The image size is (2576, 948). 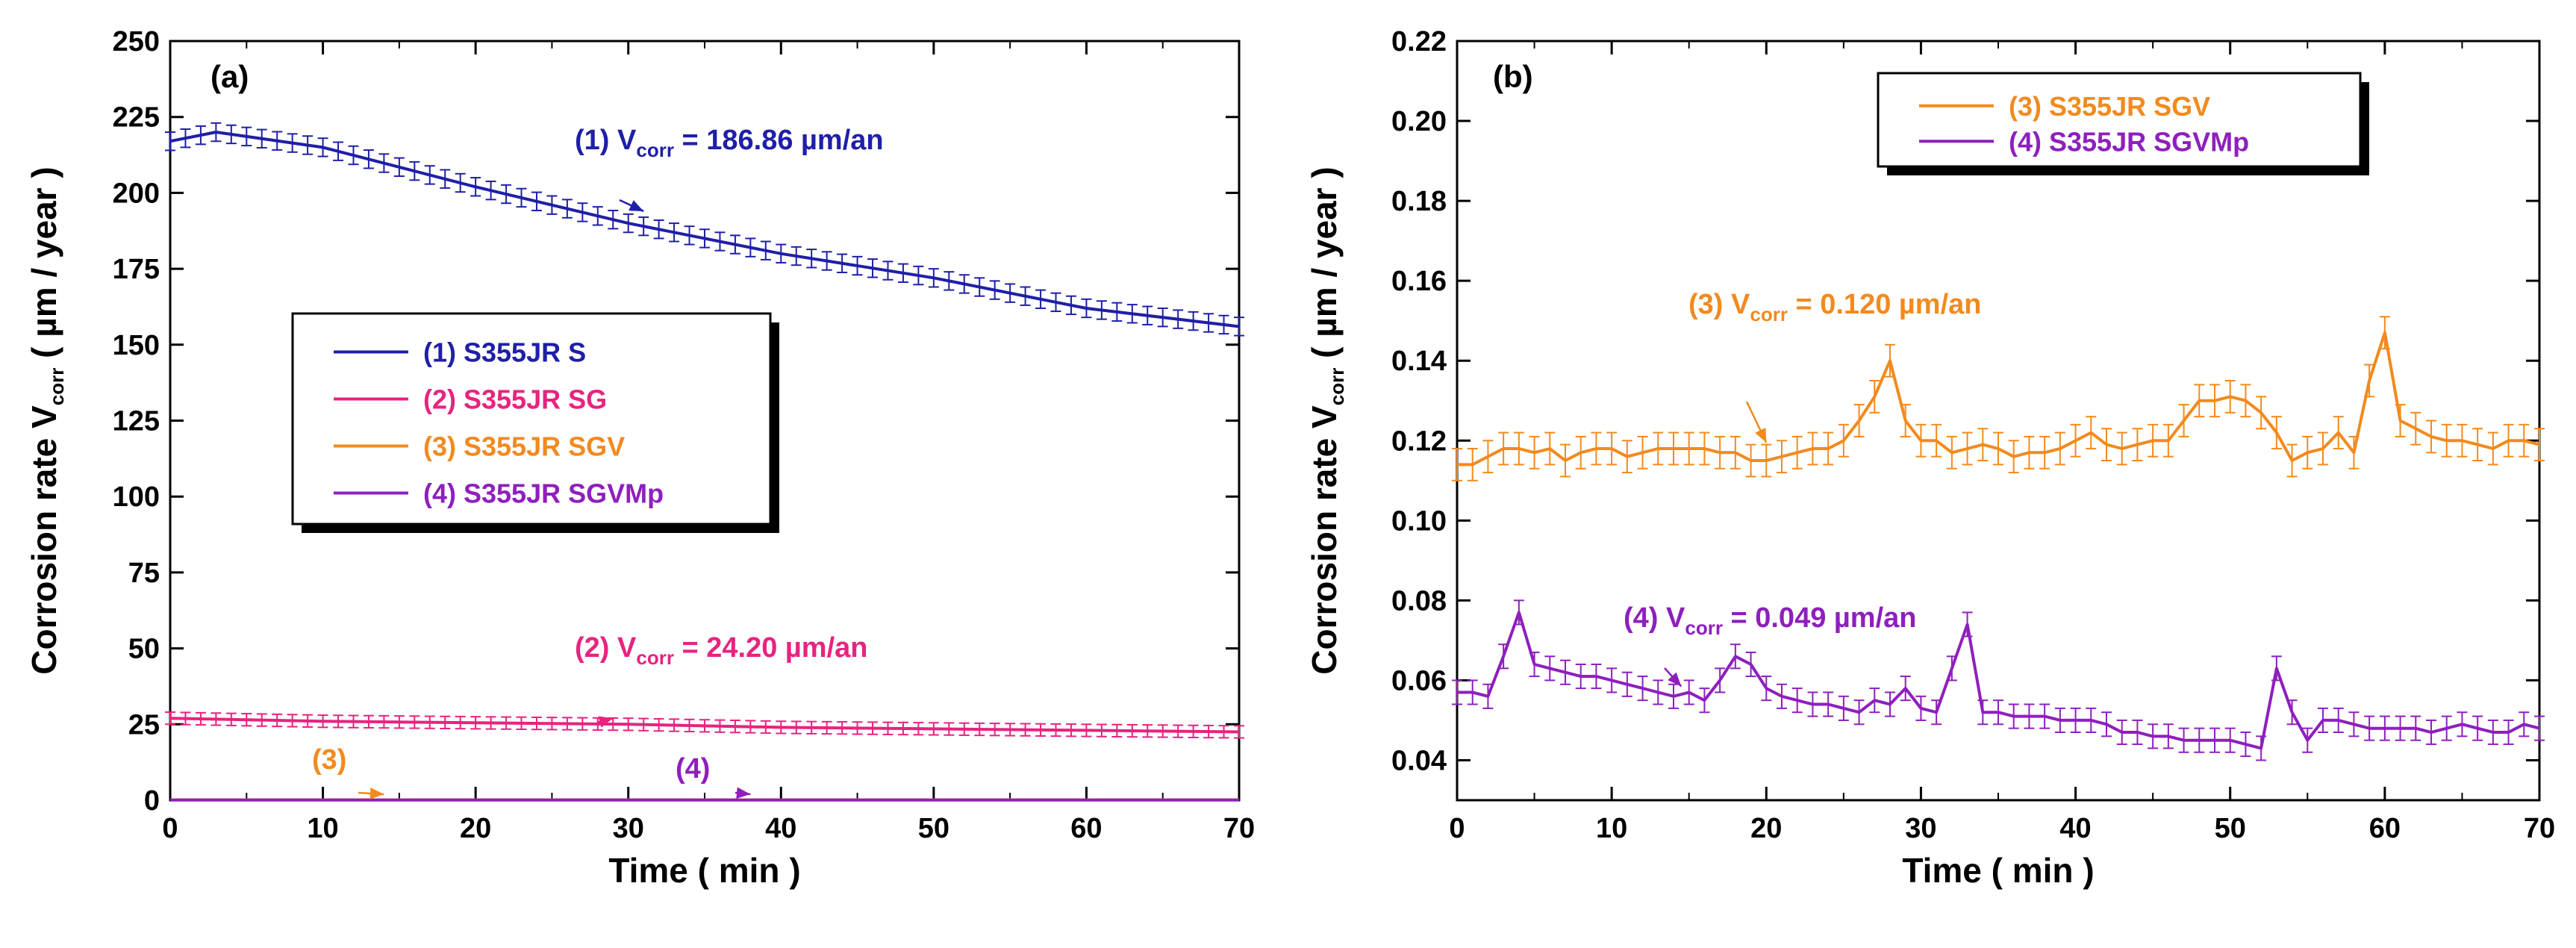 What do you see at coordinates (1655, 618) in the screenshot?
I see `annotation-label-prefix: (4) V` at bounding box center [1655, 618].